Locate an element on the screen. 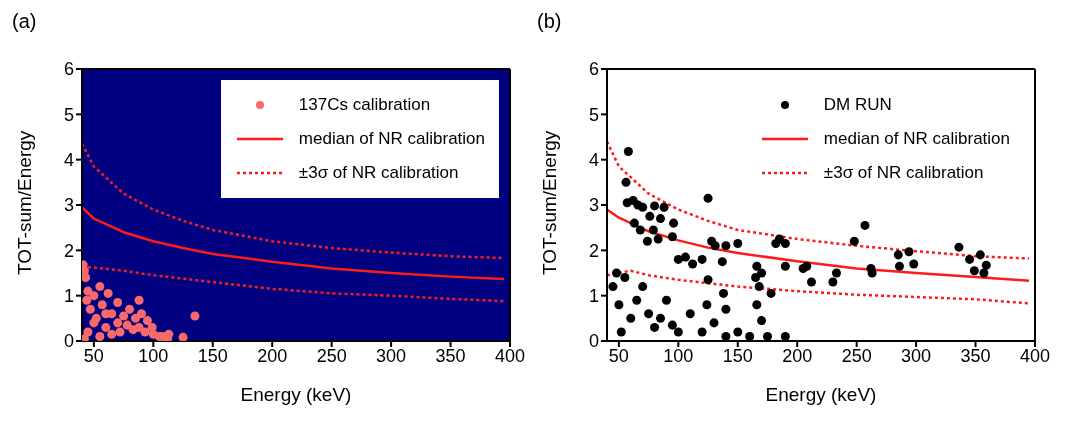 Image resolution: width=1075 pixels, height=429 pixels. legend-label: 137Cs calibration is located at coordinates (364, 105).